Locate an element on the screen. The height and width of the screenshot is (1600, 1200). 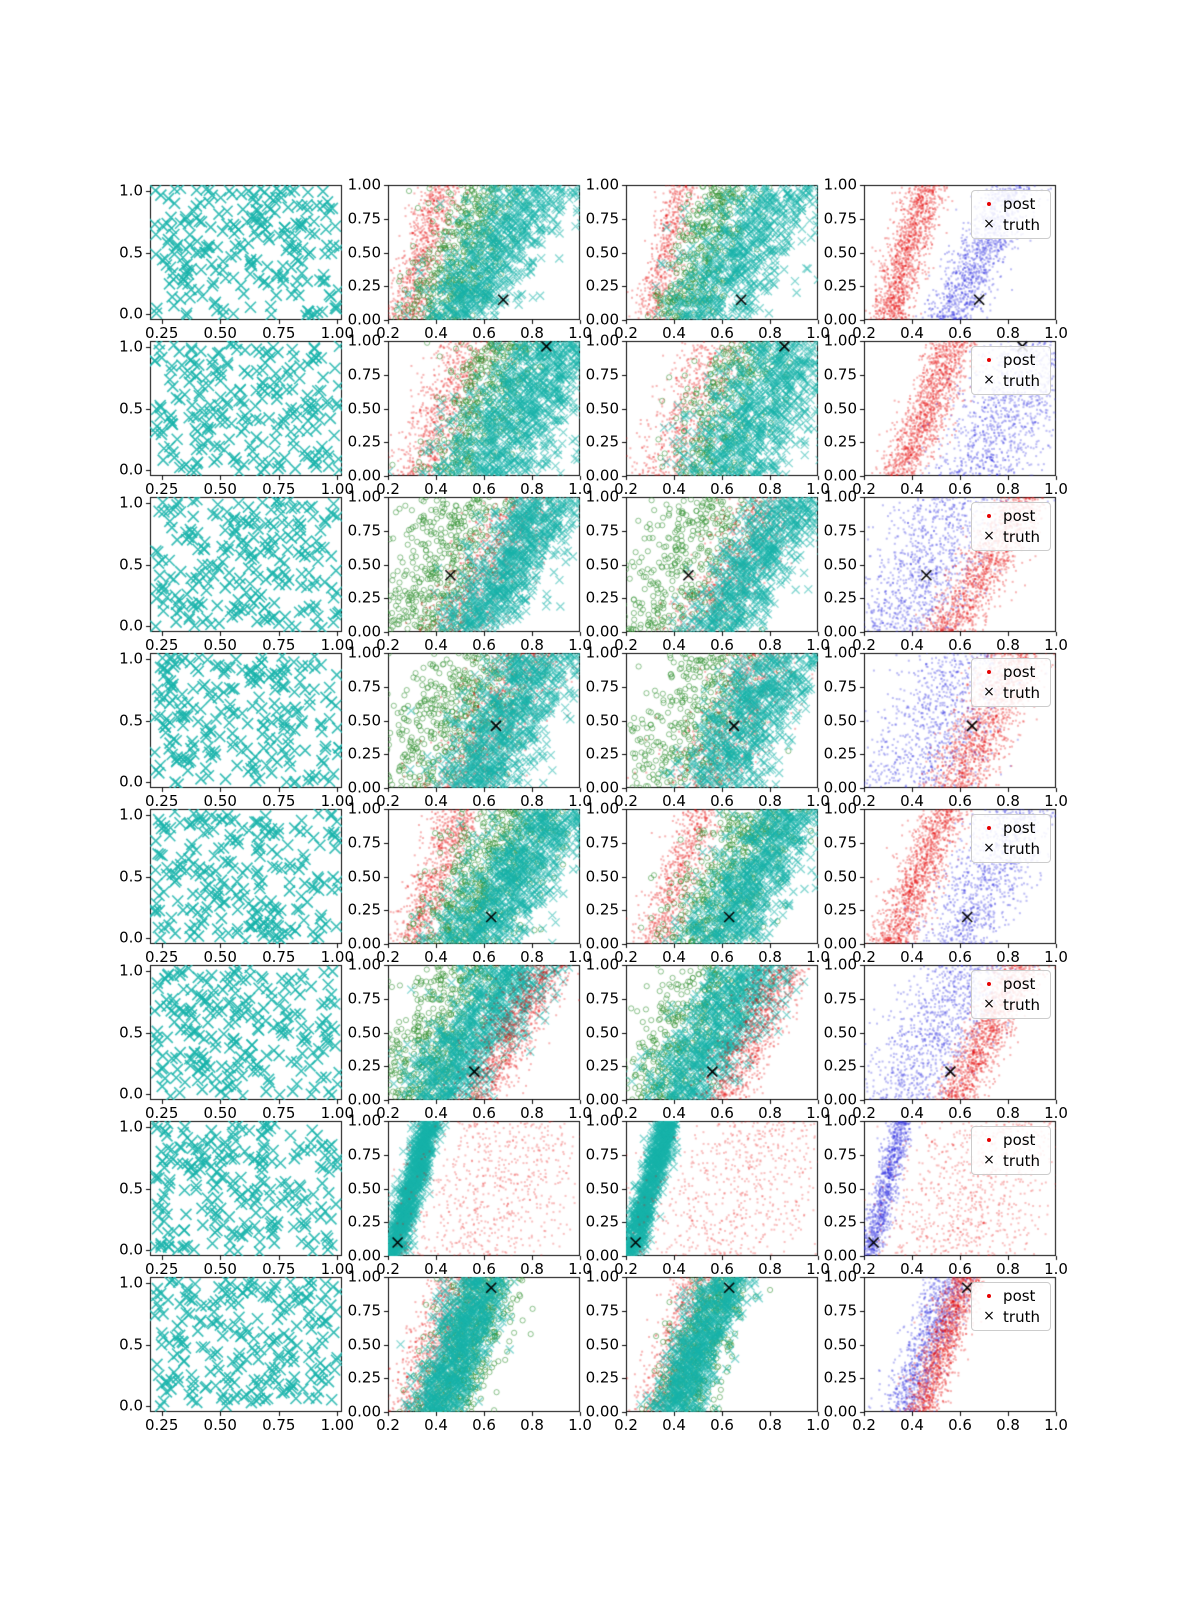
x-tick-label: 1.0 is located at coordinates (818, 1425).